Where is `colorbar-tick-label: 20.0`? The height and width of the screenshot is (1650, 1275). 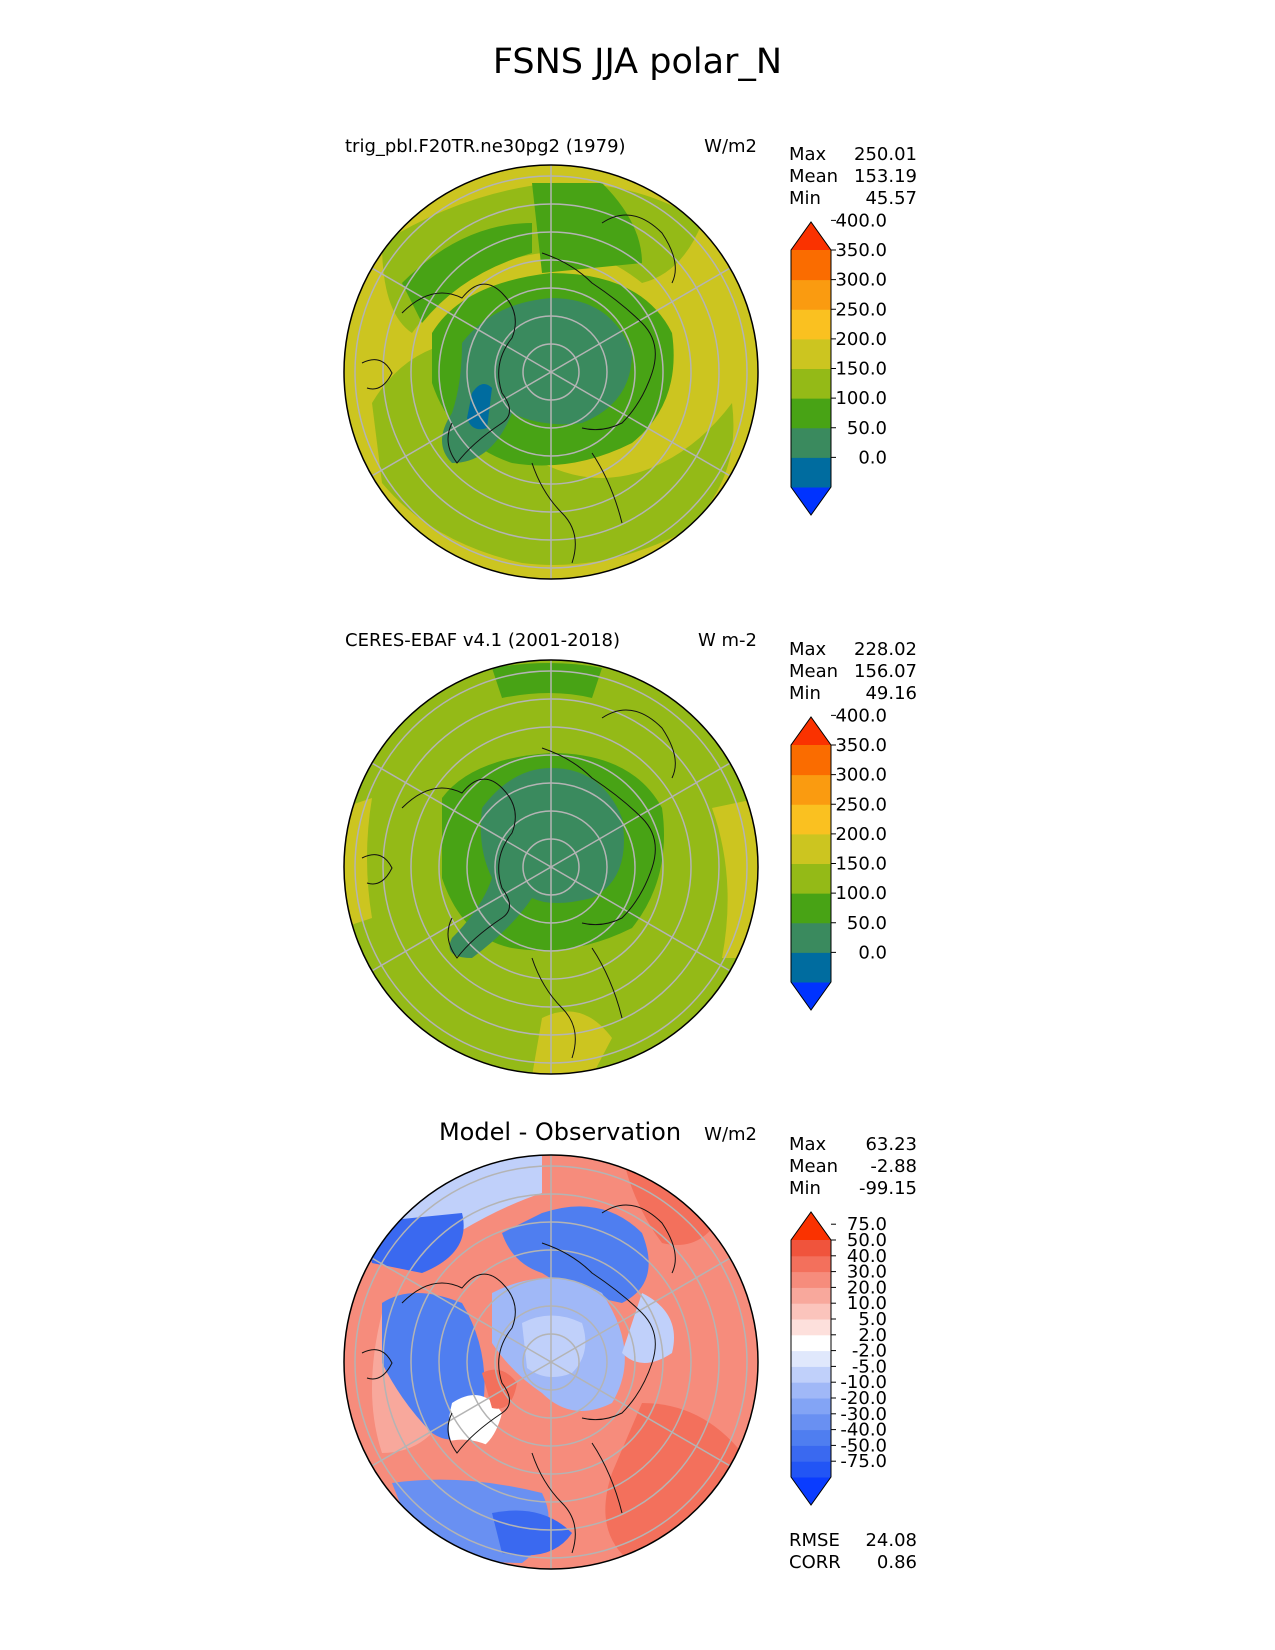 colorbar-tick-label: 20.0 is located at coordinates (867, 1287).